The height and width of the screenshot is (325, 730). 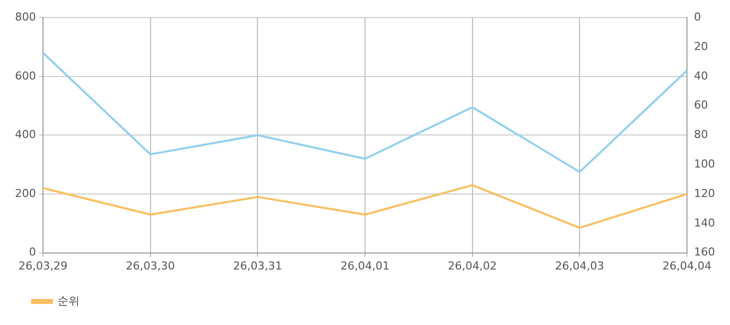 What do you see at coordinates (705, 193) in the screenshot?
I see `y2-tick-label: 120` at bounding box center [705, 193].